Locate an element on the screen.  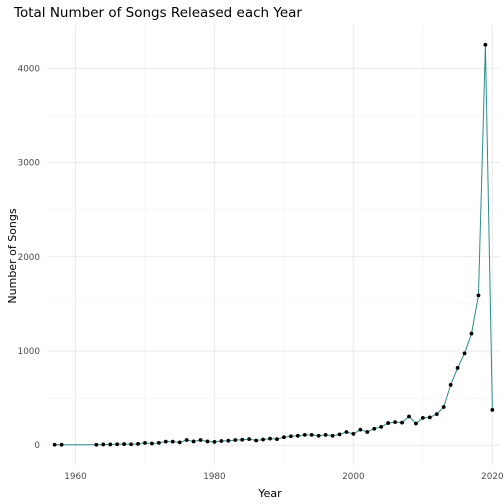
x-axis-tick-labels: 1960 1980 2000 2020 is located at coordinates (284, 477).